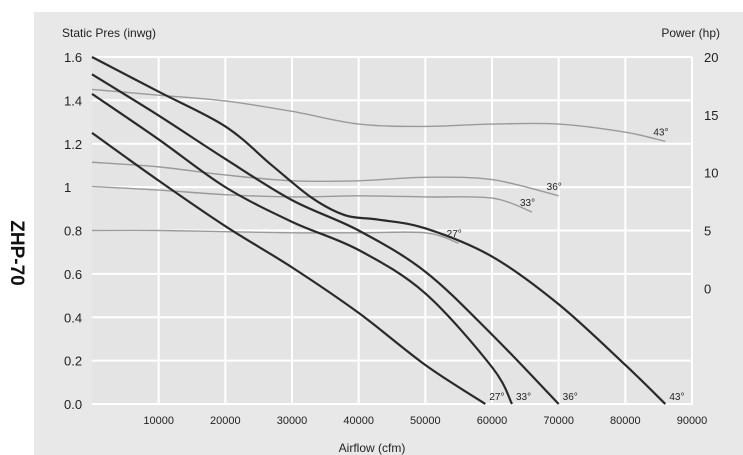 Image resolution: width=743 pixels, height=455 pixels. What do you see at coordinates (711, 57) in the screenshot?
I see `y2-tick-label: 20` at bounding box center [711, 57].